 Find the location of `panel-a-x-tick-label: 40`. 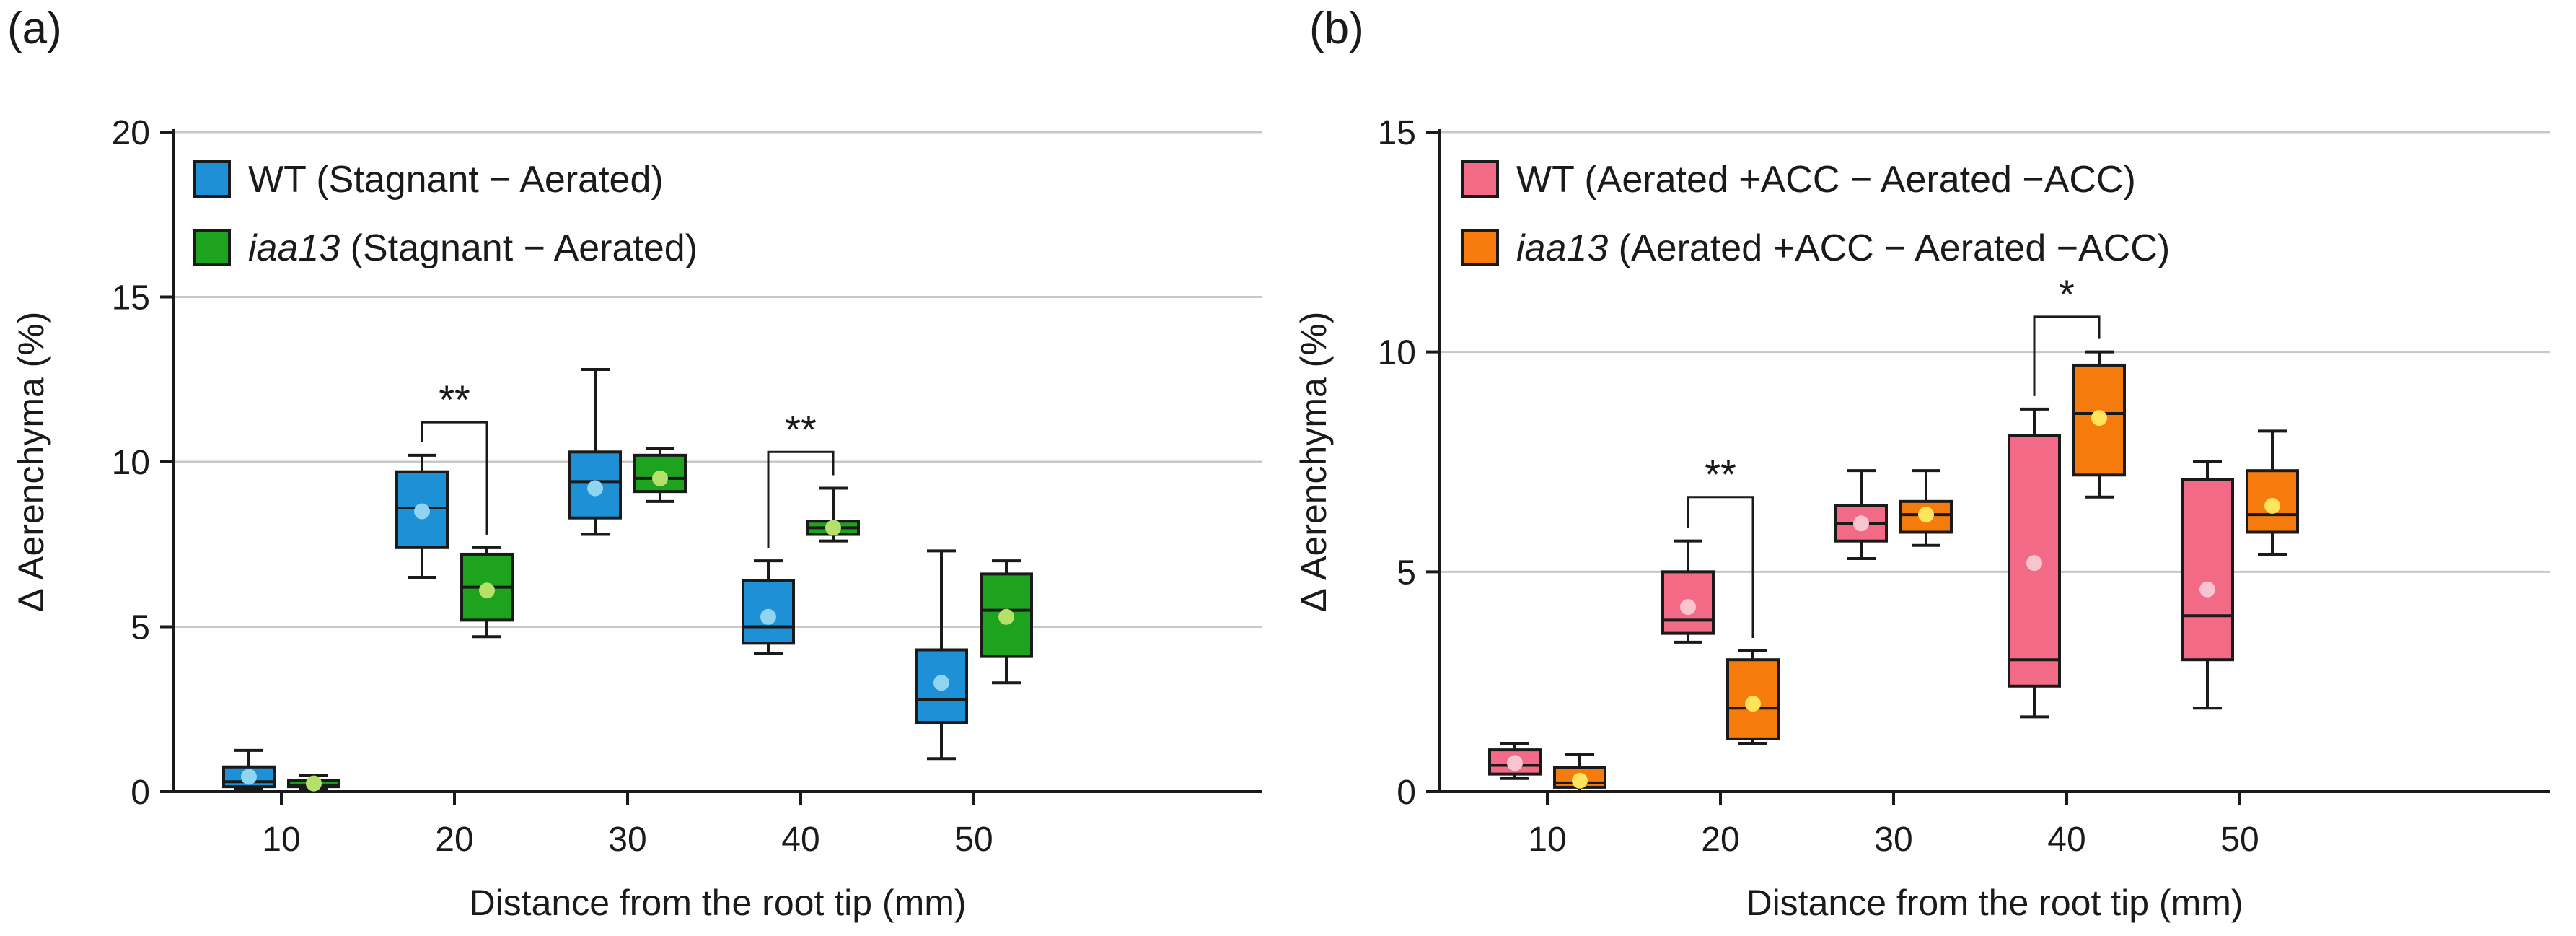

panel-a-x-tick-label: 40 is located at coordinates (800, 840).